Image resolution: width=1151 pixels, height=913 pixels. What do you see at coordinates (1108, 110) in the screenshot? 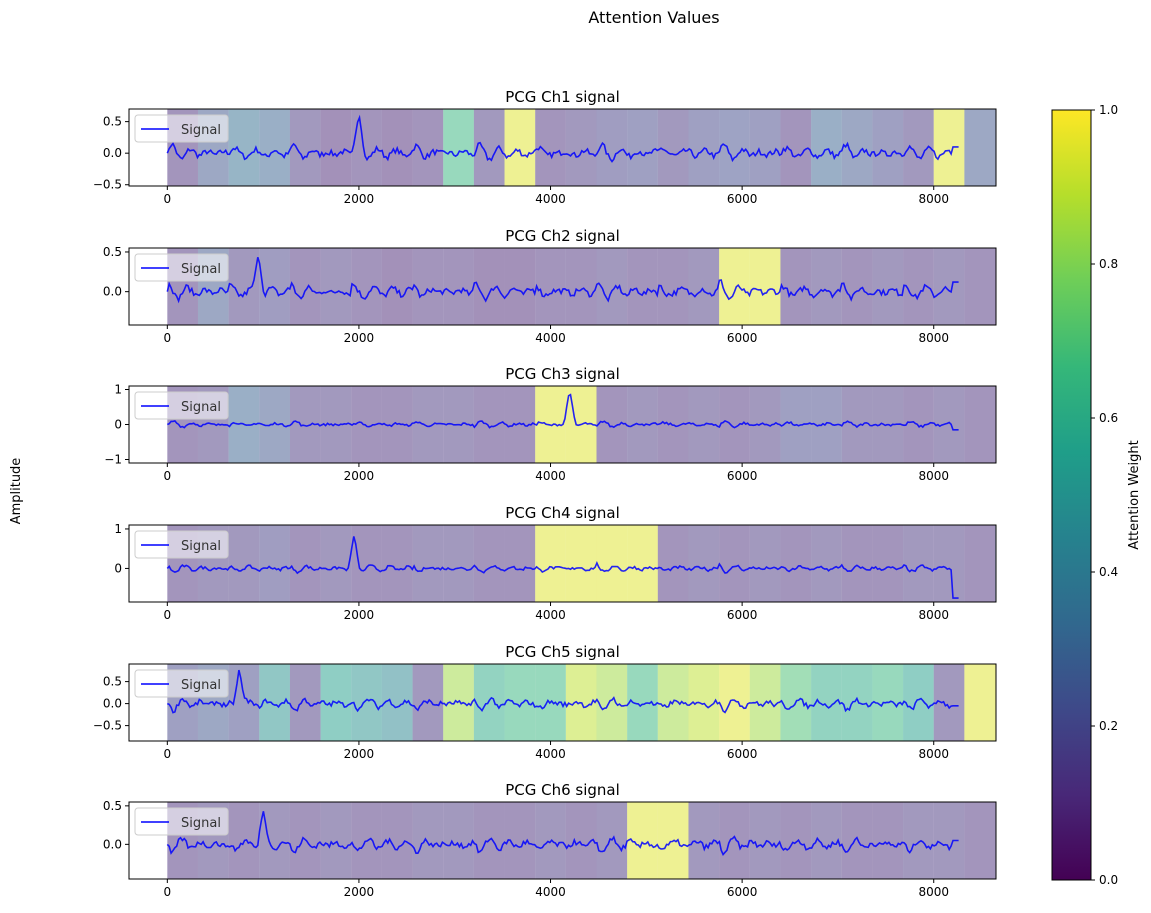
I see `colorbar-tick-label: 1.0` at bounding box center [1108, 110].